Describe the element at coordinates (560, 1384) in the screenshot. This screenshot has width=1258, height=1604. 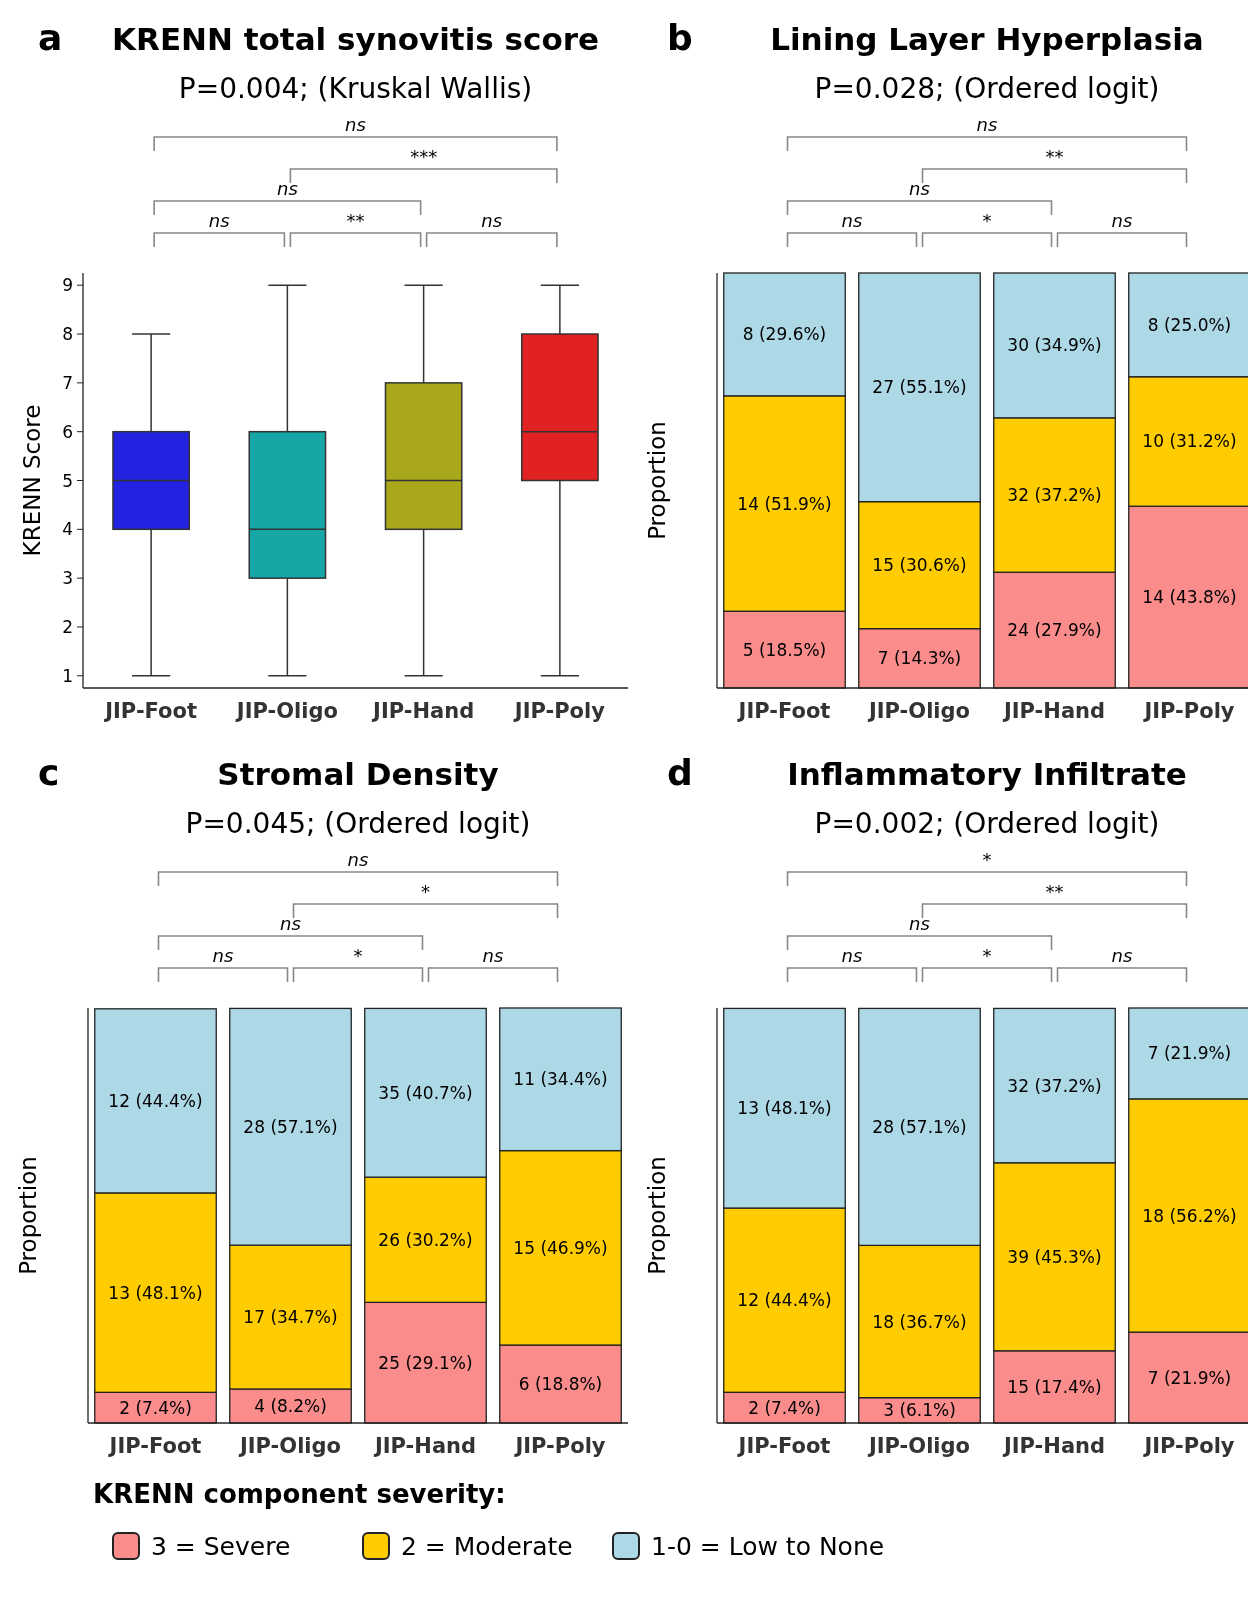
I see `data-label: 6 (18.8%)` at that location.